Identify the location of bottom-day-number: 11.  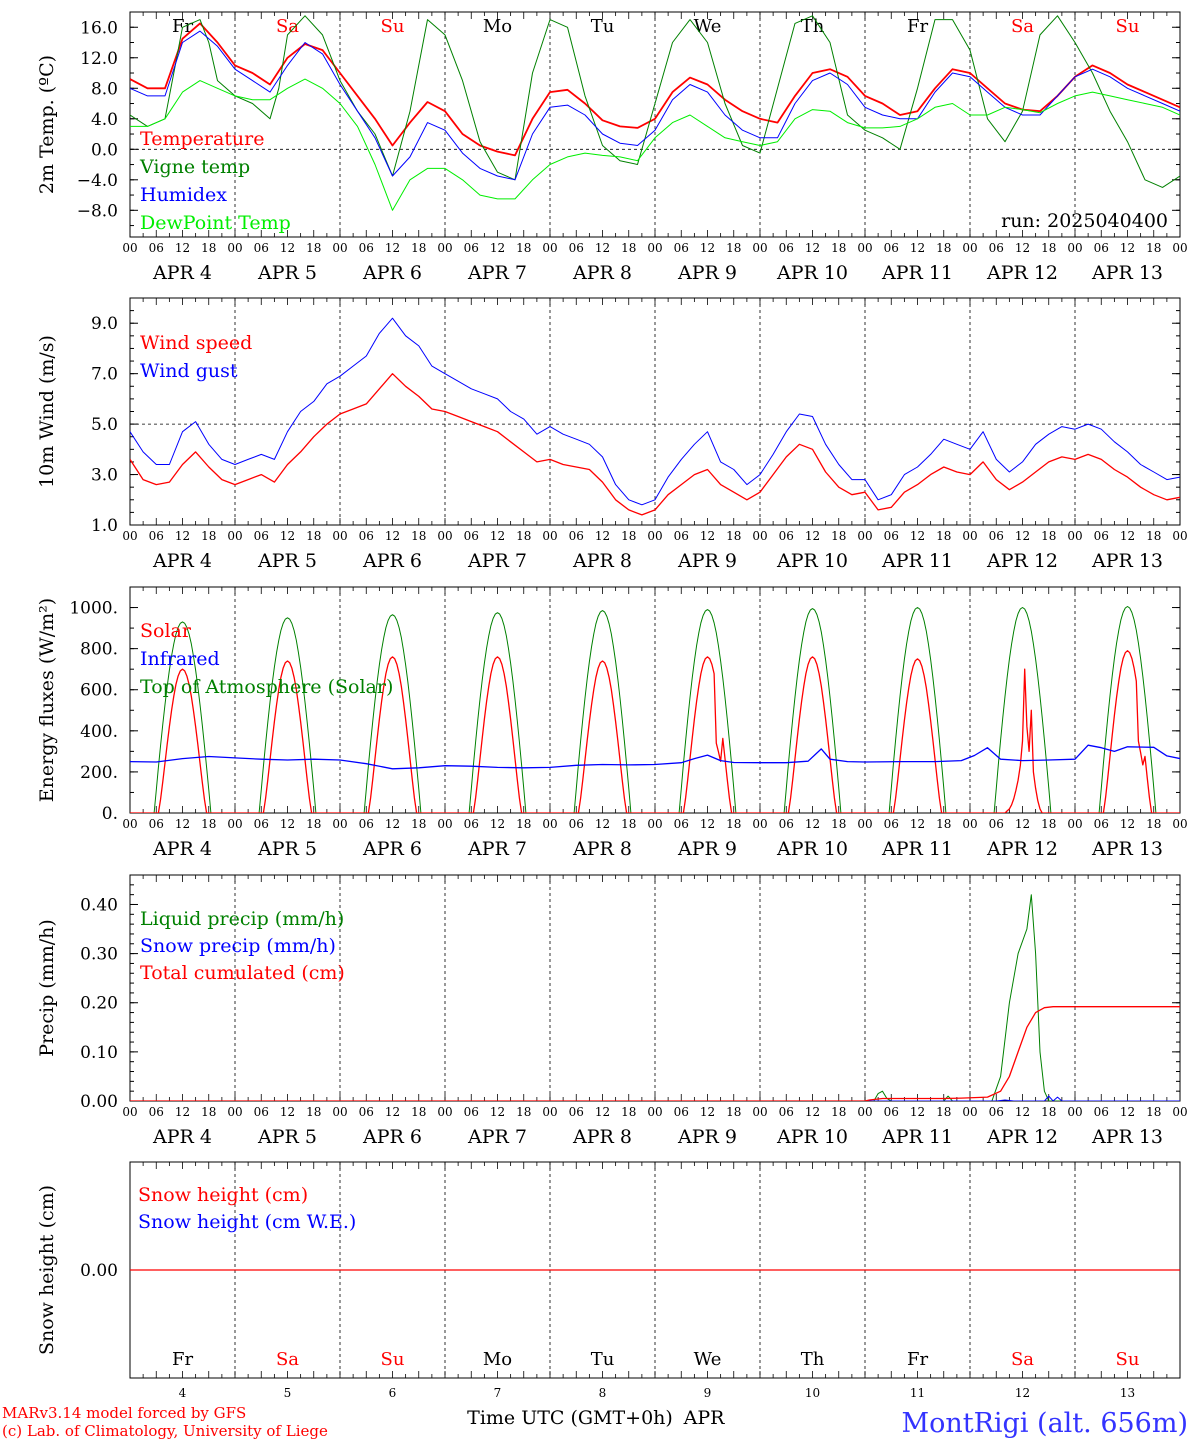
(917, 1393).